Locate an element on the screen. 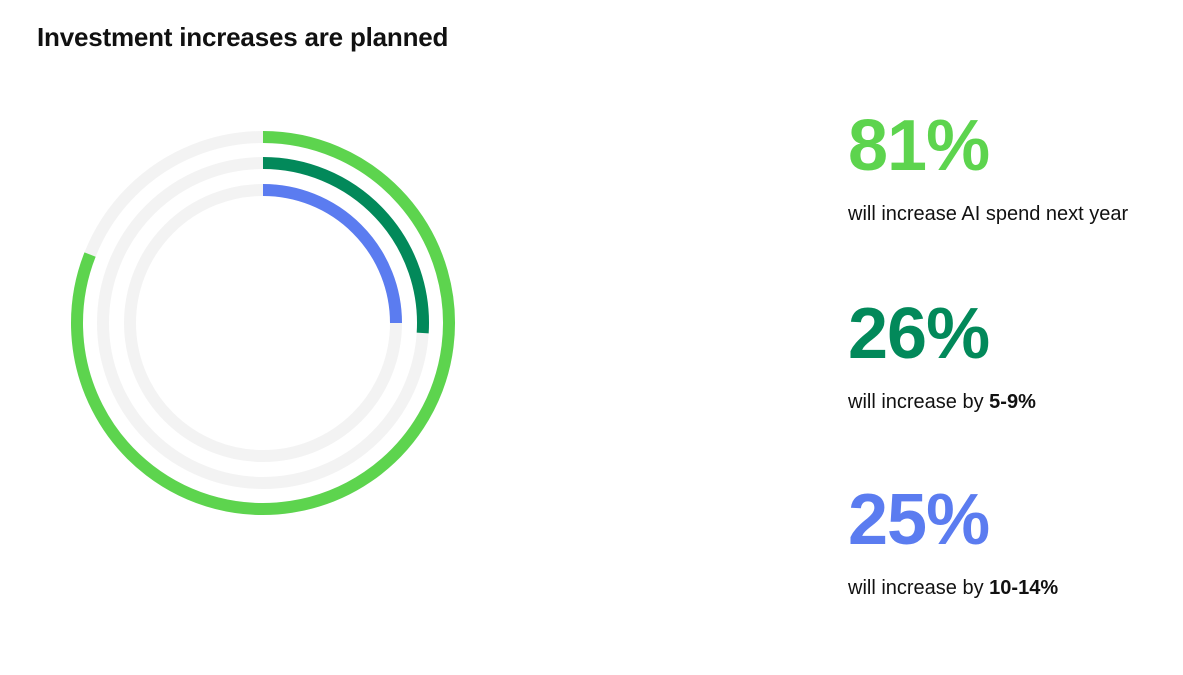  stat-caption: will increase AI spend next year is located at coordinates (1015, 214).